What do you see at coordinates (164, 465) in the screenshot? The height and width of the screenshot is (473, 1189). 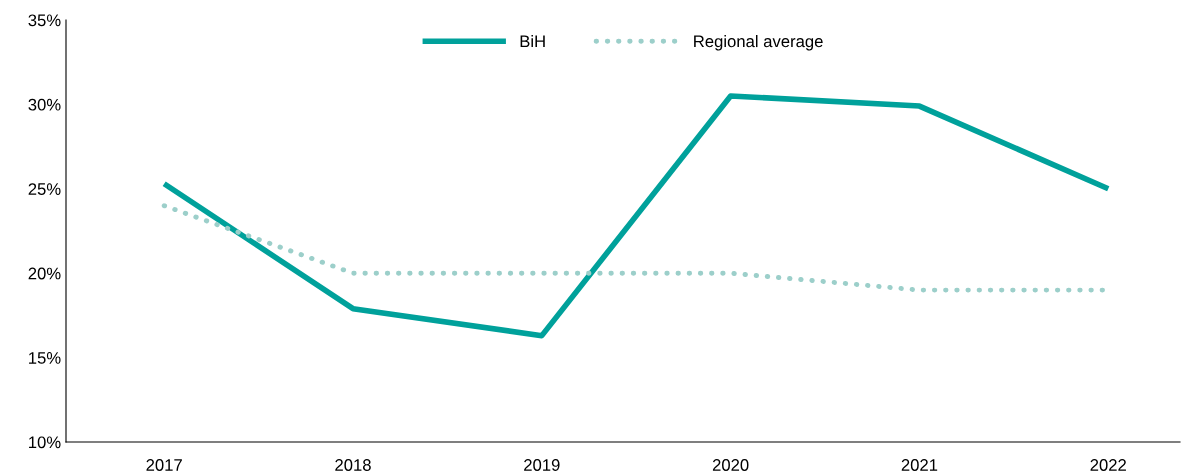 I see `x-tick-label: 2017` at bounding box center [164, 465].